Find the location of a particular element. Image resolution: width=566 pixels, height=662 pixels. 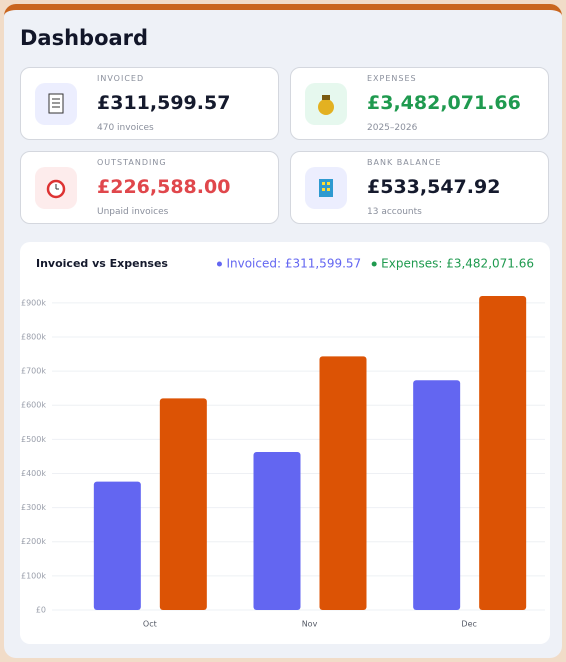

y-tick-label: £400k is located at coordinates (33, 473).